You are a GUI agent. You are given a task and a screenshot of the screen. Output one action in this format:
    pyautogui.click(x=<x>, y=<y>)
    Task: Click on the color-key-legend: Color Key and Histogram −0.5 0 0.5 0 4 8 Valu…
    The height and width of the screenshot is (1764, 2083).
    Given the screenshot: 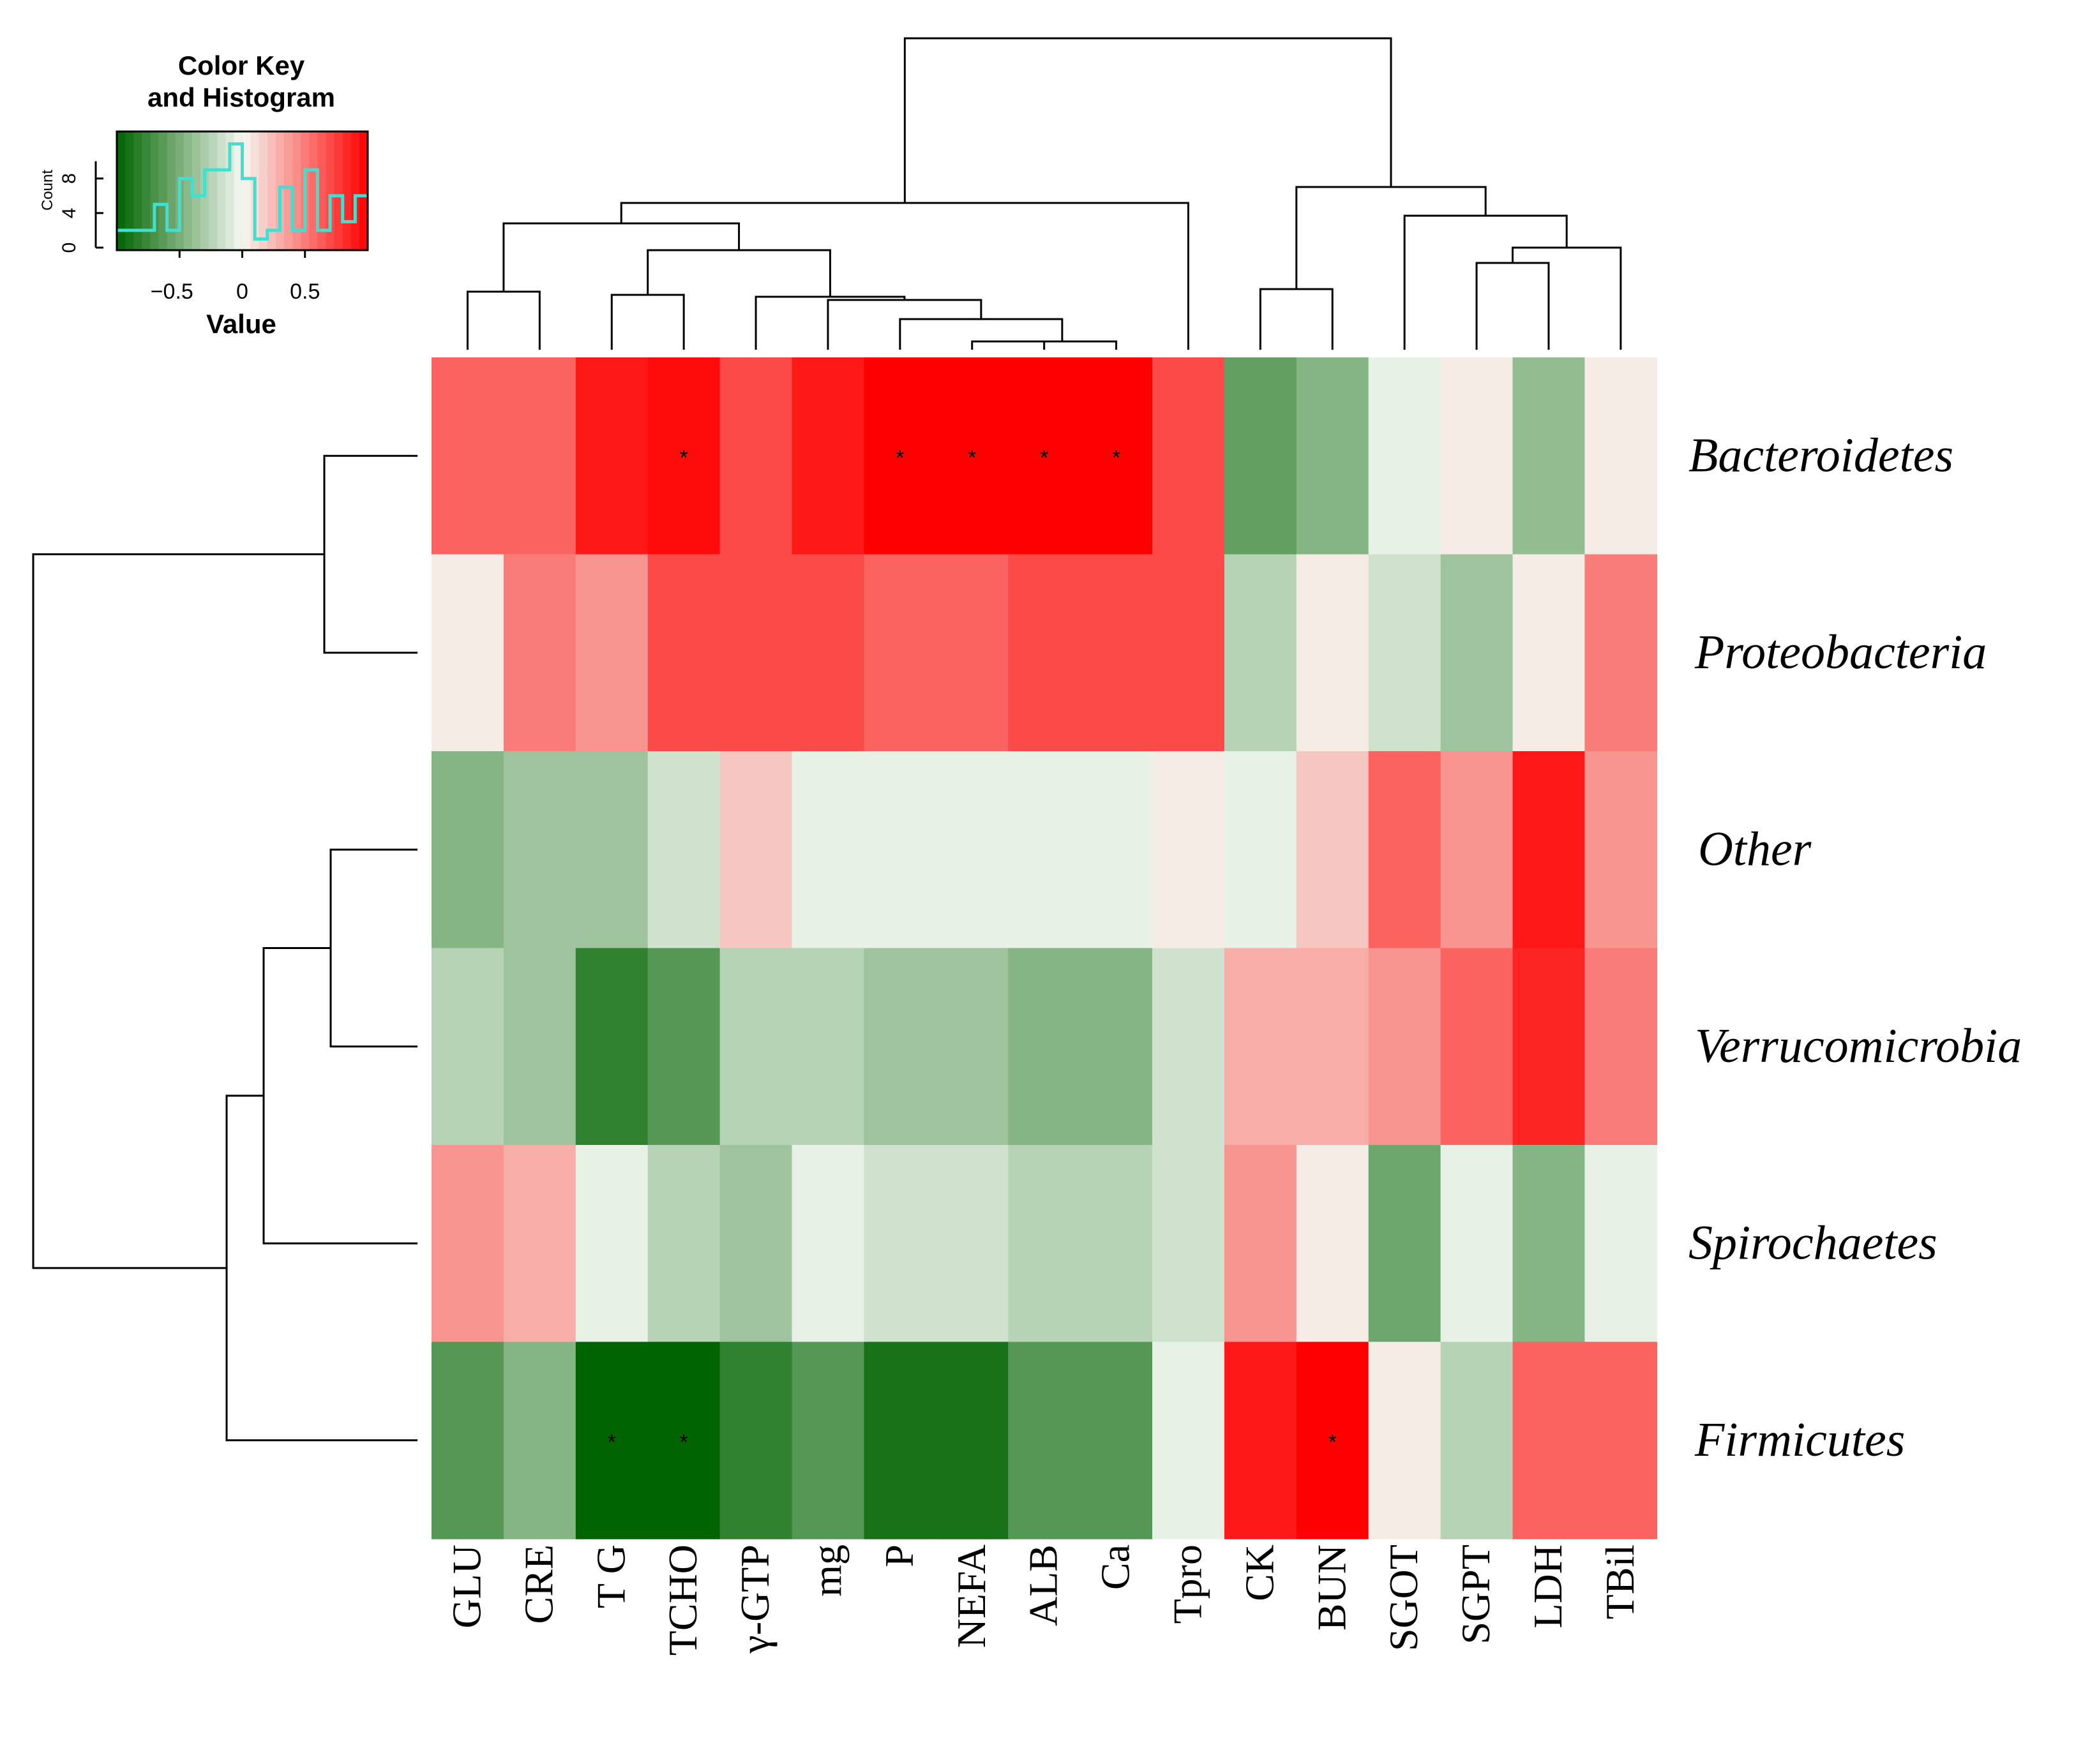 What is the action you would take?
    pyautogui.click(x=204, y=194)
    